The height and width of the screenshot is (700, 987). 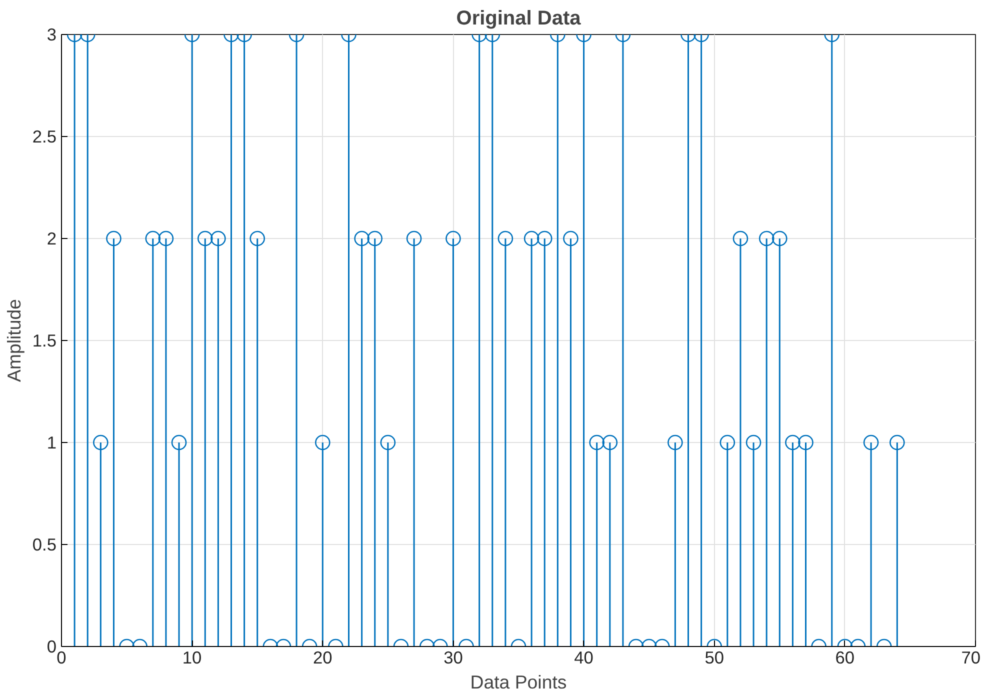 I want to click on x-tick-label: 40, so click(x=584, y=658).